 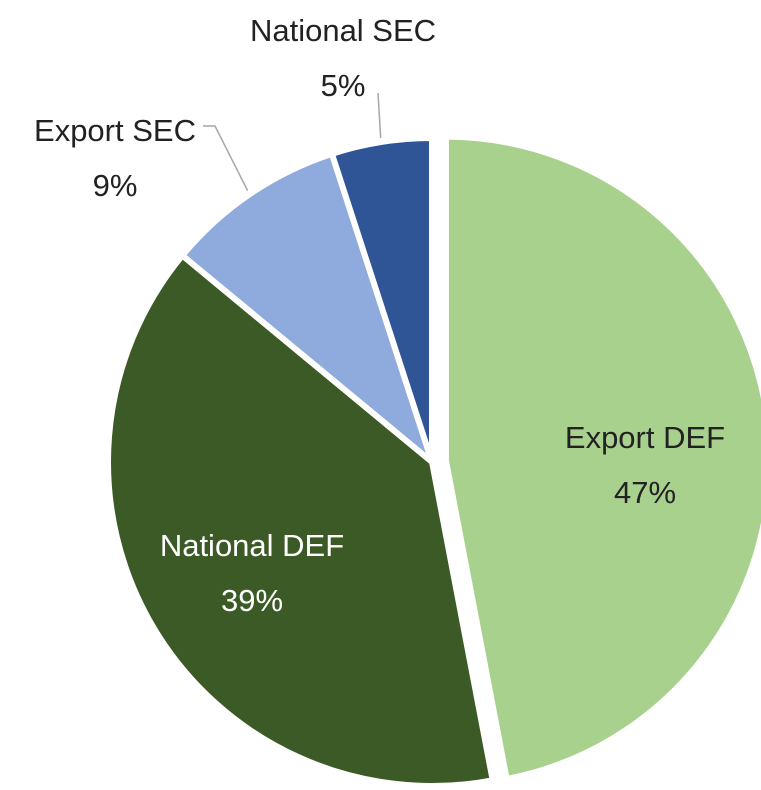 I want to click on value-label: 47%, so click(x=645, y=492).